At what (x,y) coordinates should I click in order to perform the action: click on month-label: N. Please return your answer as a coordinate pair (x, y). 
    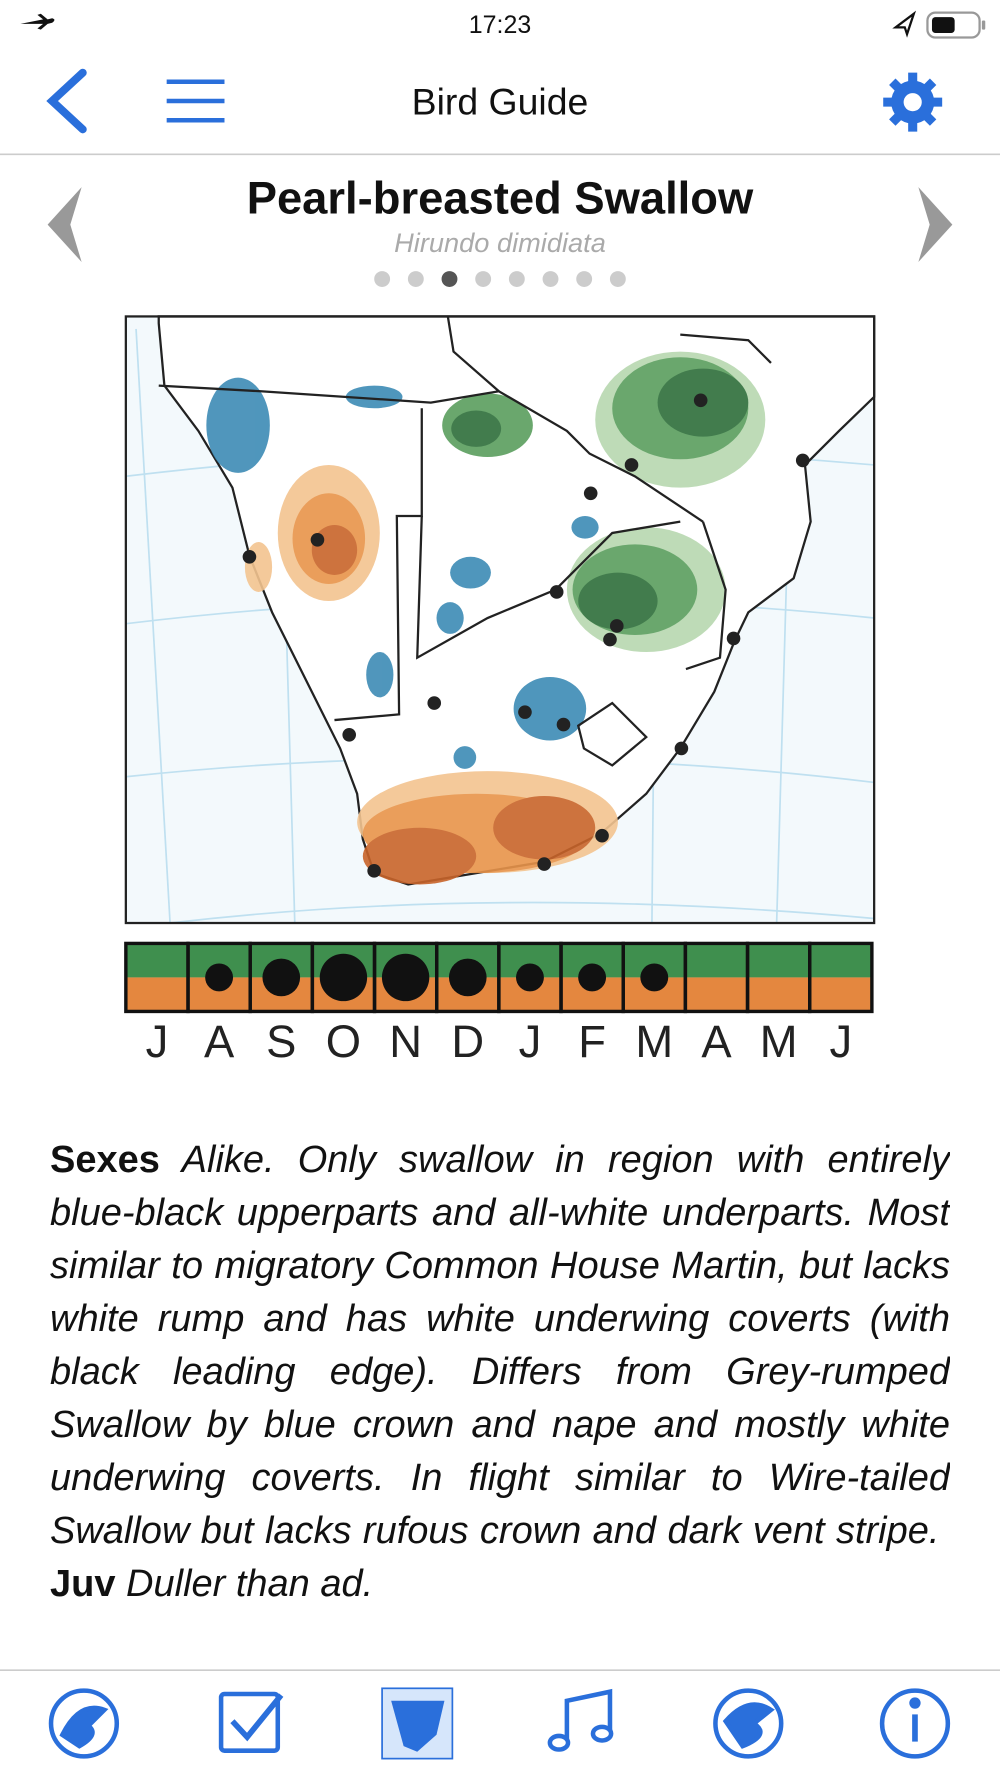
    Looking at the image, I should click on (405, 1041).